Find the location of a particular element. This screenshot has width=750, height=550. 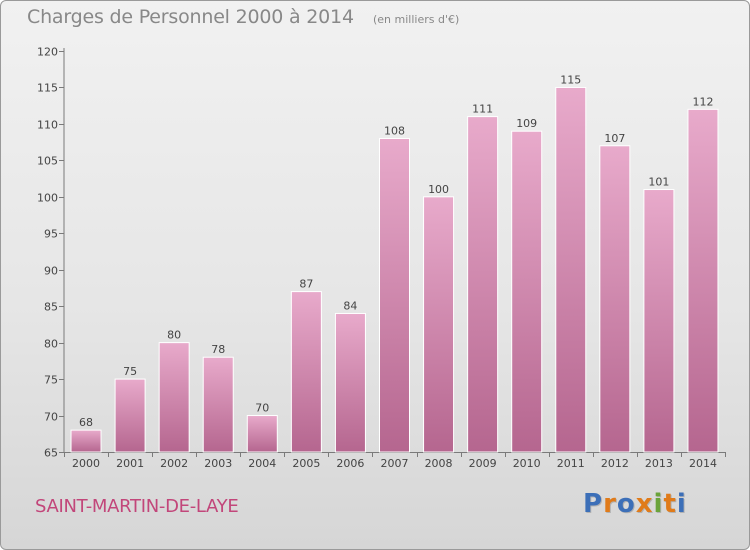

bar-2005 is located at coordinates (306, 372).